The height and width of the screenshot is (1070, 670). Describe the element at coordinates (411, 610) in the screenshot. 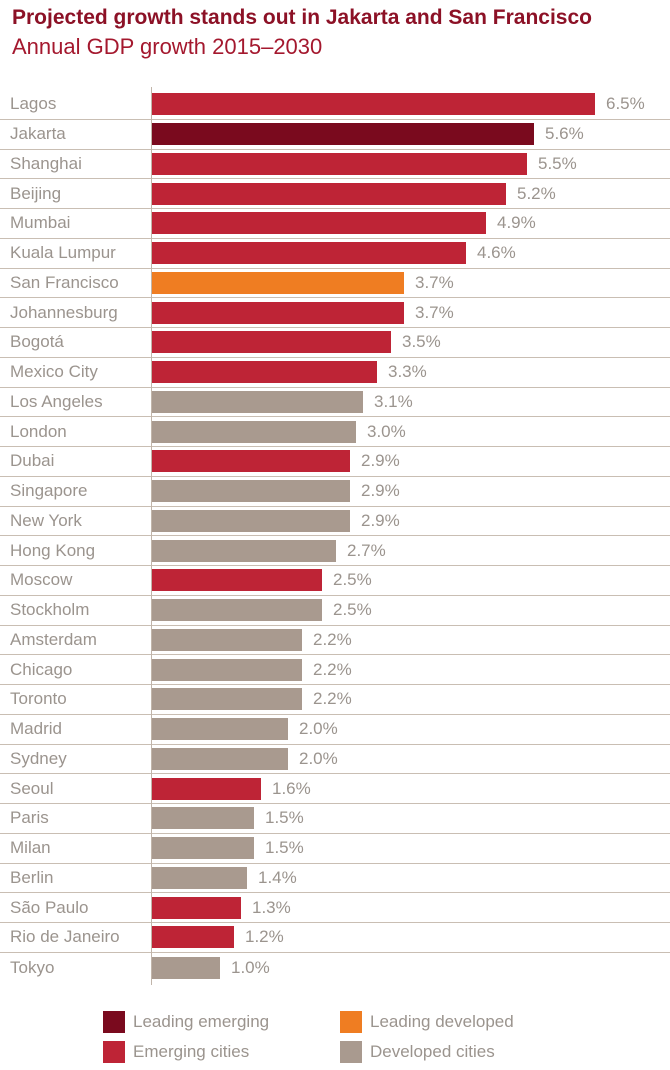

I see `bar-track: 2.5%` at that location.